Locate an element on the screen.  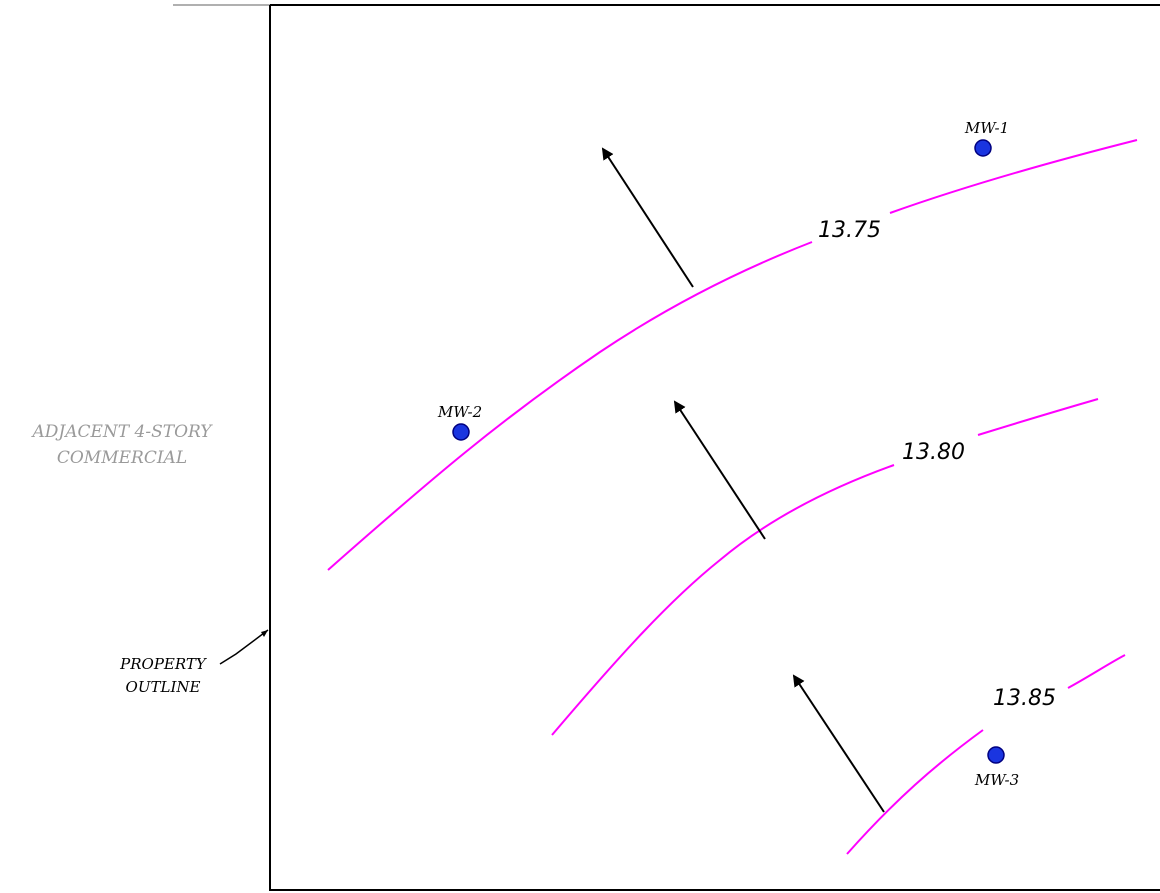
contour-label-13-80: 13.80 is located at coordinates (933, 452).